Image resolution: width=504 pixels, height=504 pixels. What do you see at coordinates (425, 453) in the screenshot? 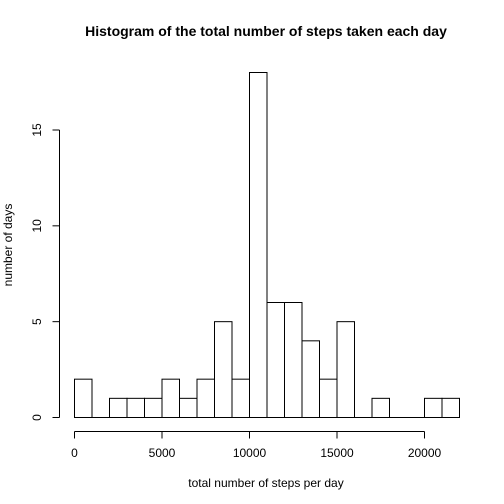
I see `x-tick-label: 20000` at bounding box center [425, 453].